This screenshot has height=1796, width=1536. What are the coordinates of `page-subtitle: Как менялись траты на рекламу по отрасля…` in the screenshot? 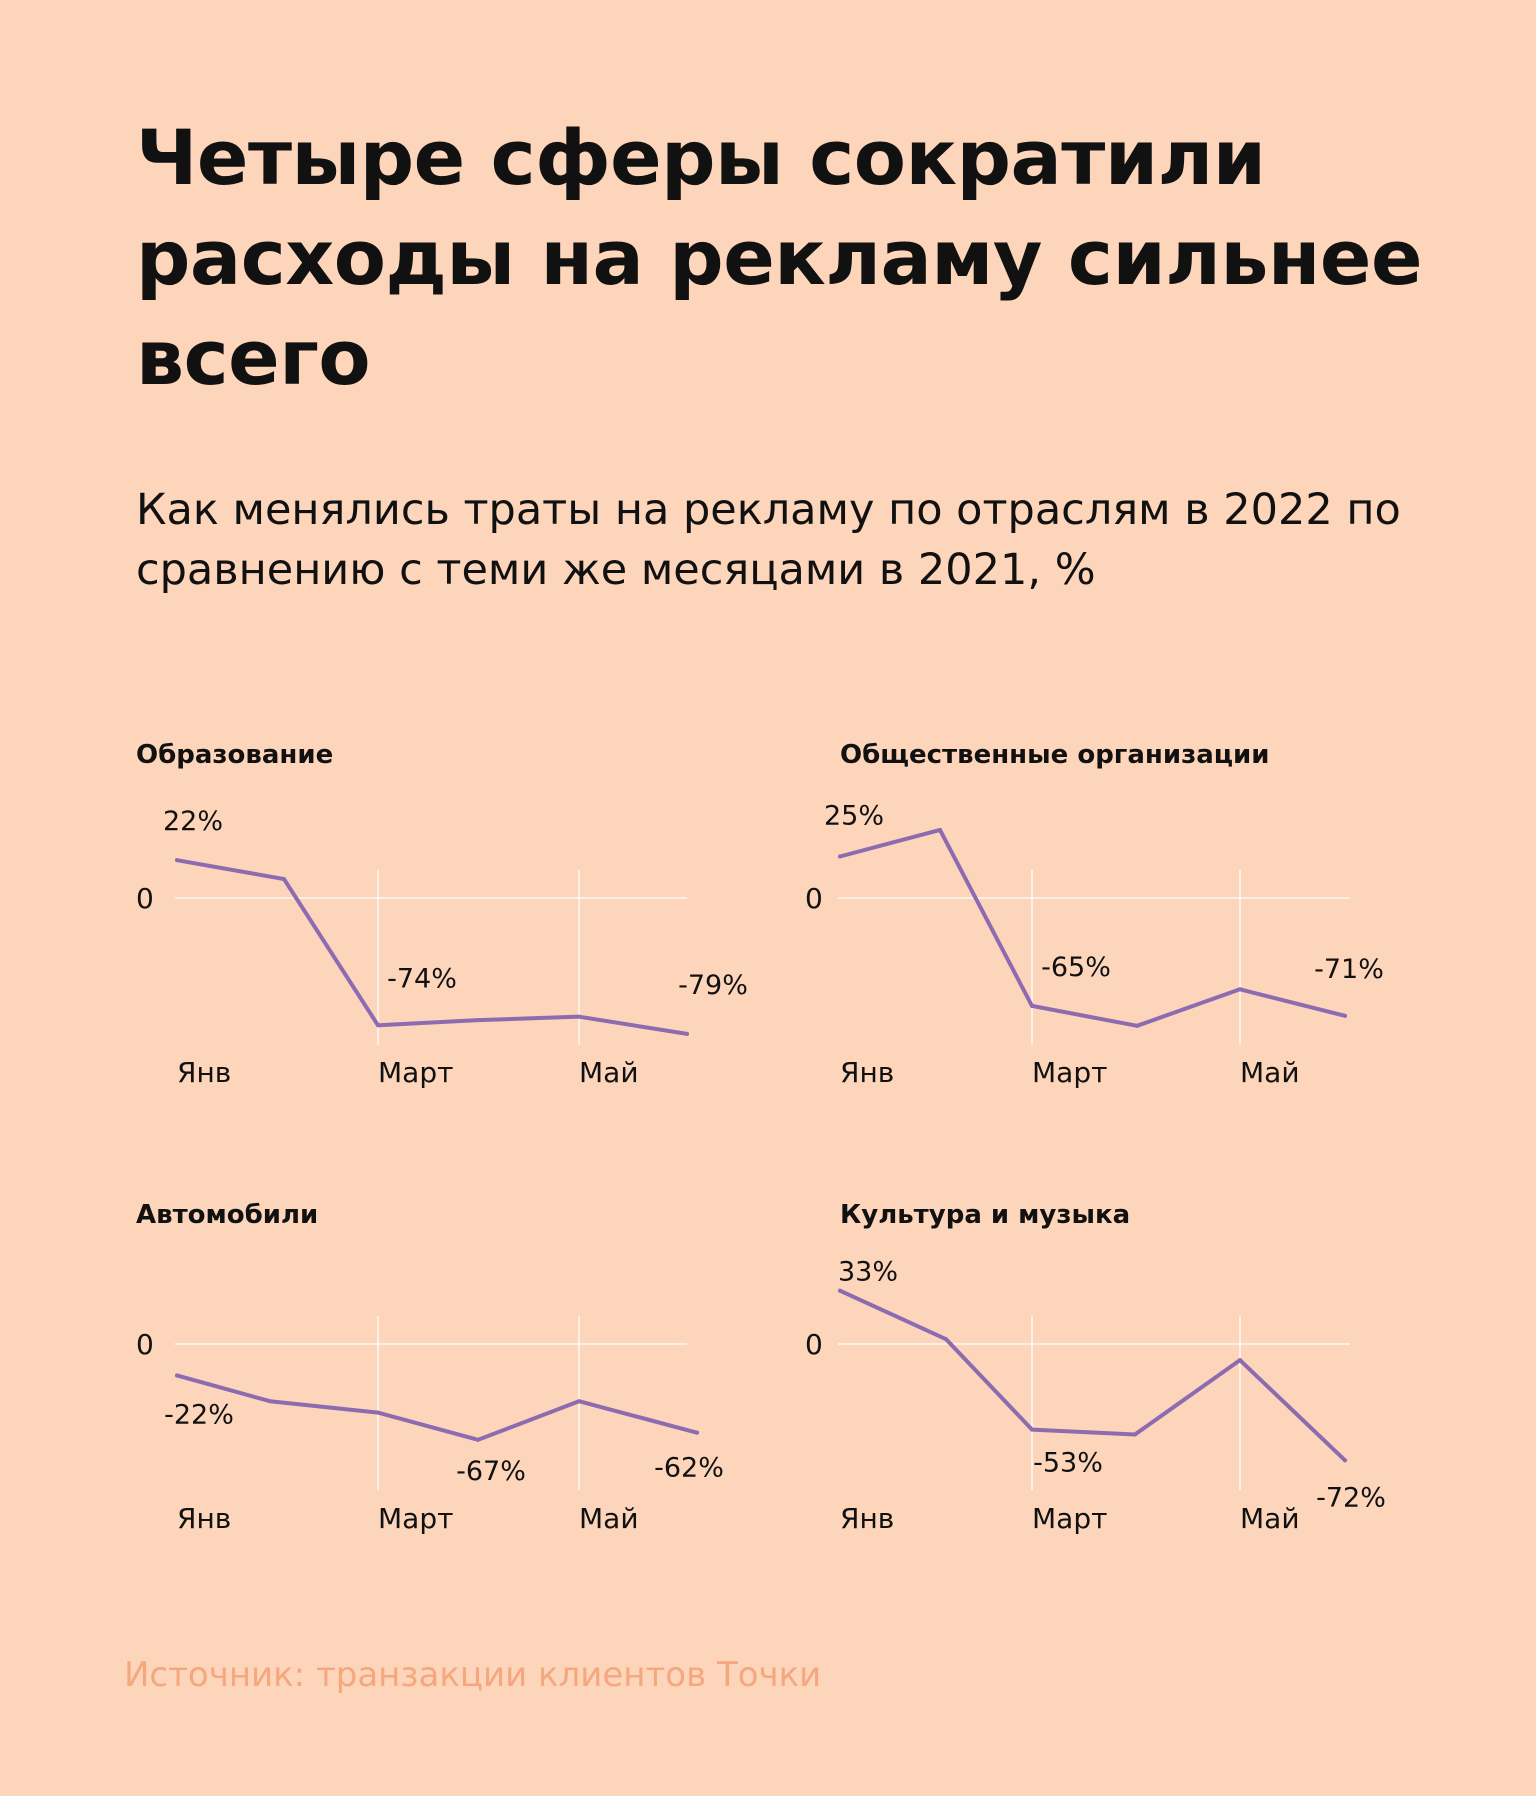 It's located at (768, 540).